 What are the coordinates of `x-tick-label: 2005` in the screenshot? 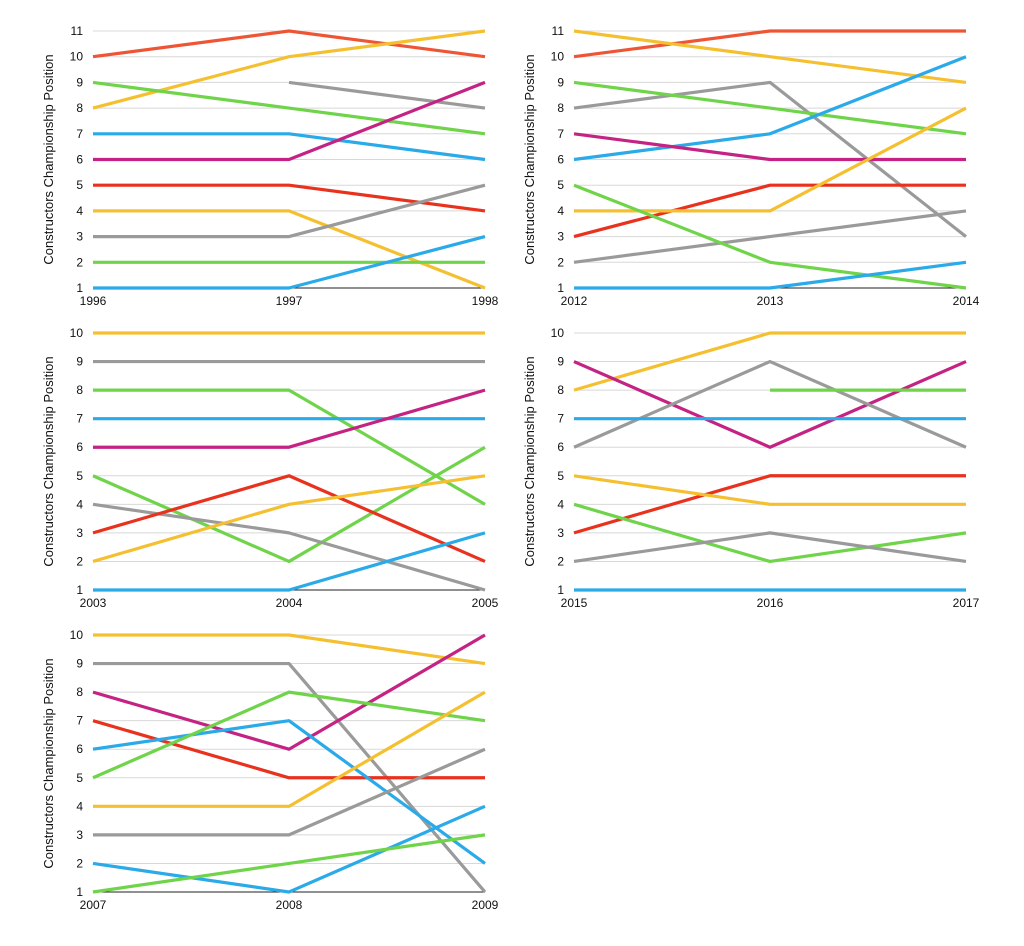 It's located at (485, 603).